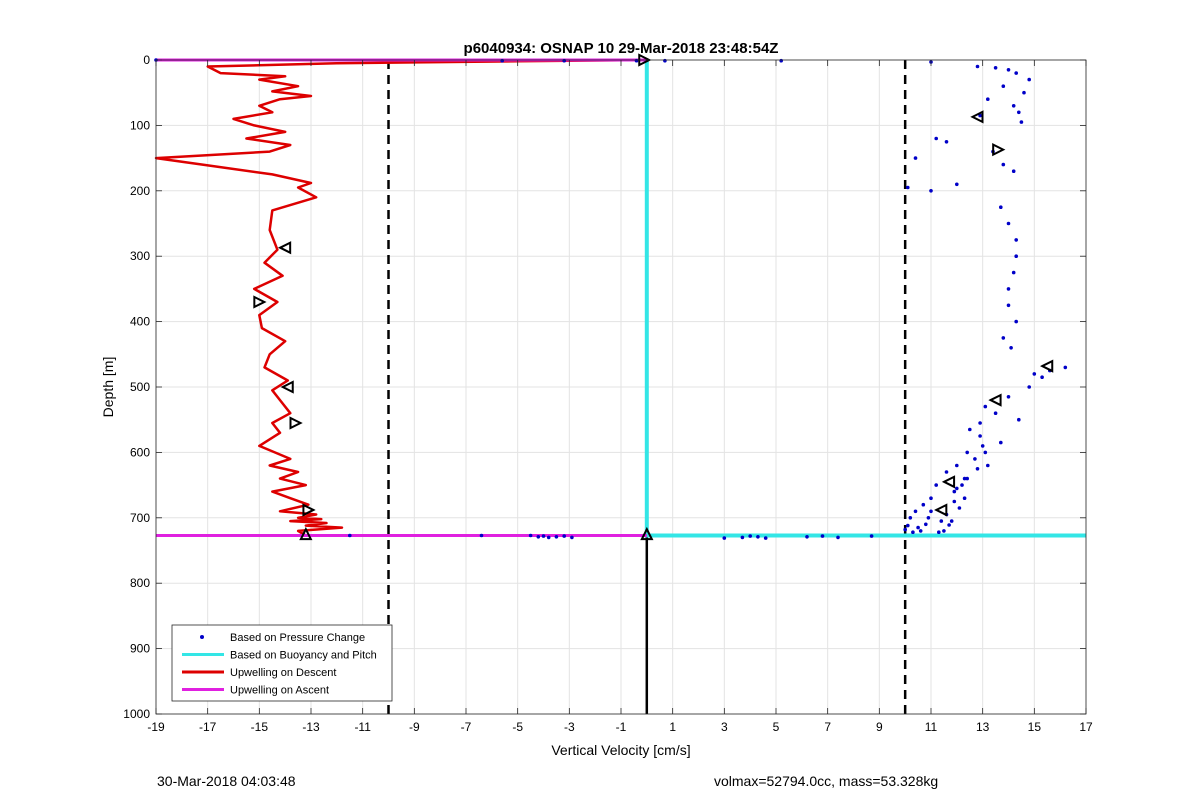  Describe the element at coordinates (283, 673) in the screenshot. I see `legend-label: Upwelling on Descent` at that location.